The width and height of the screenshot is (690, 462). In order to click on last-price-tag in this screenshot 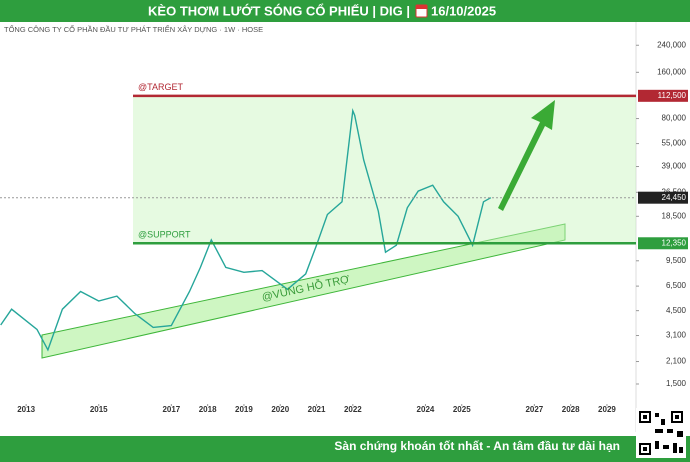, I will do `click(663, 197)`.